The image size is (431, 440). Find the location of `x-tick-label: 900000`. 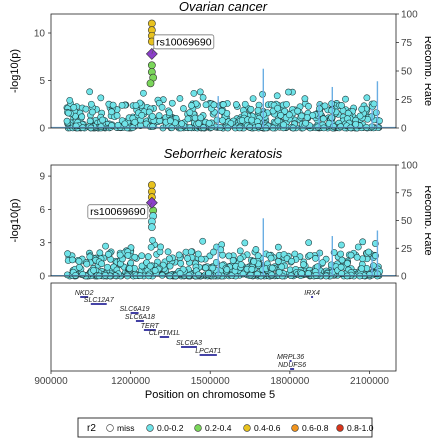

x-tick-label: 900000 is located at coordinates (51, 381).